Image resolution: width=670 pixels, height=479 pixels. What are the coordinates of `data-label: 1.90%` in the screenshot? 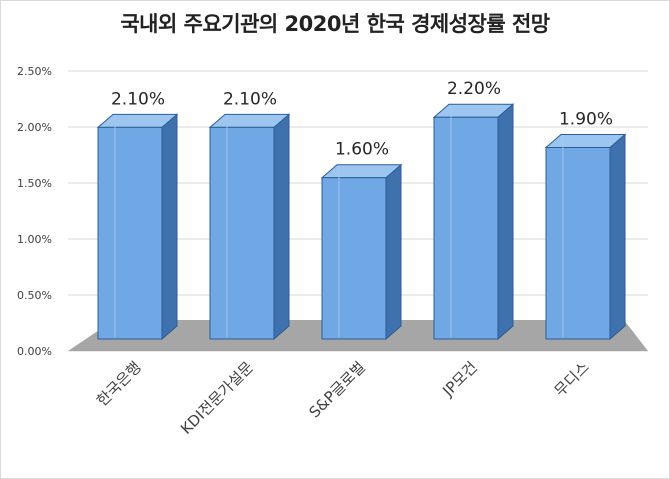 It's located at (586, 119).